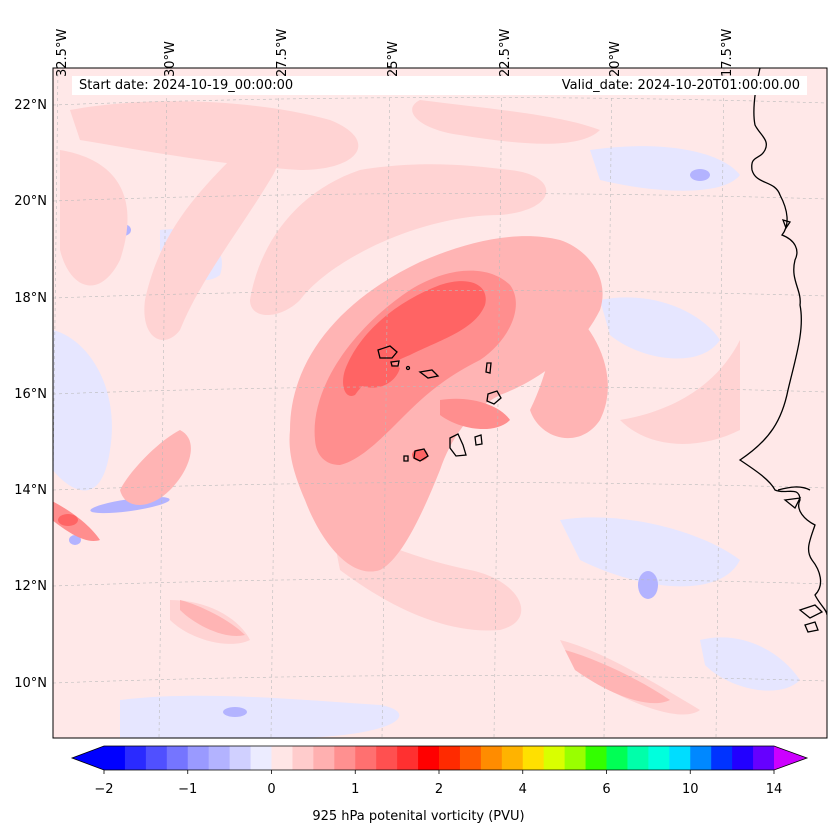 Image resolution: width=837 pixels, height=836 pixels. Describe the element at coordinates (387, 352) in the screenshot. I see `island-santo-antao` at that location.